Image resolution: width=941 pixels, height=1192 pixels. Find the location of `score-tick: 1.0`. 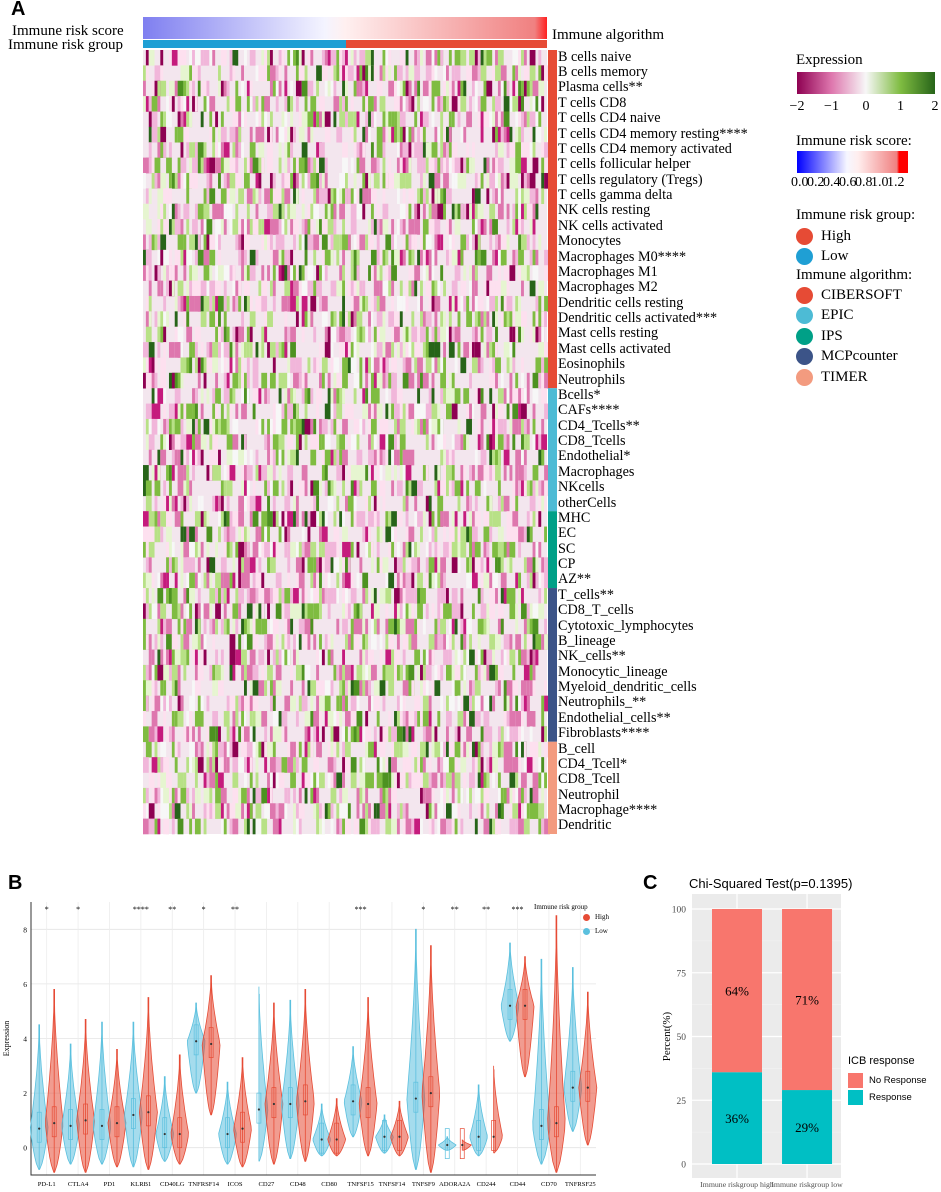

score-tick: 1.0 is located at coordinates (880, 182).